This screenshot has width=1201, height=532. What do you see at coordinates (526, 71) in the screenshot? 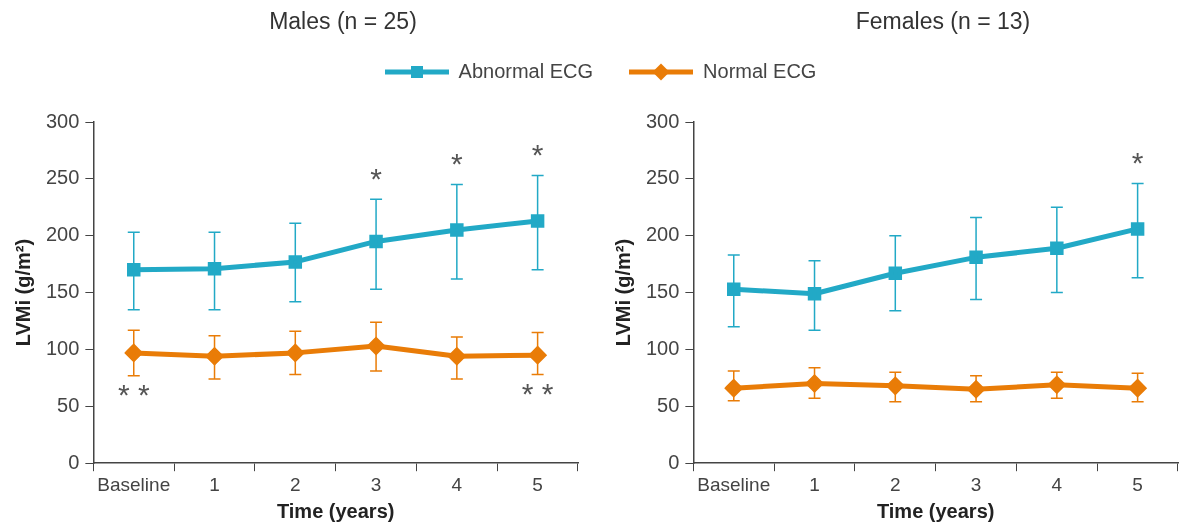
I see `legend-label: Abnormal ECG` at bounding box center [526, 71].